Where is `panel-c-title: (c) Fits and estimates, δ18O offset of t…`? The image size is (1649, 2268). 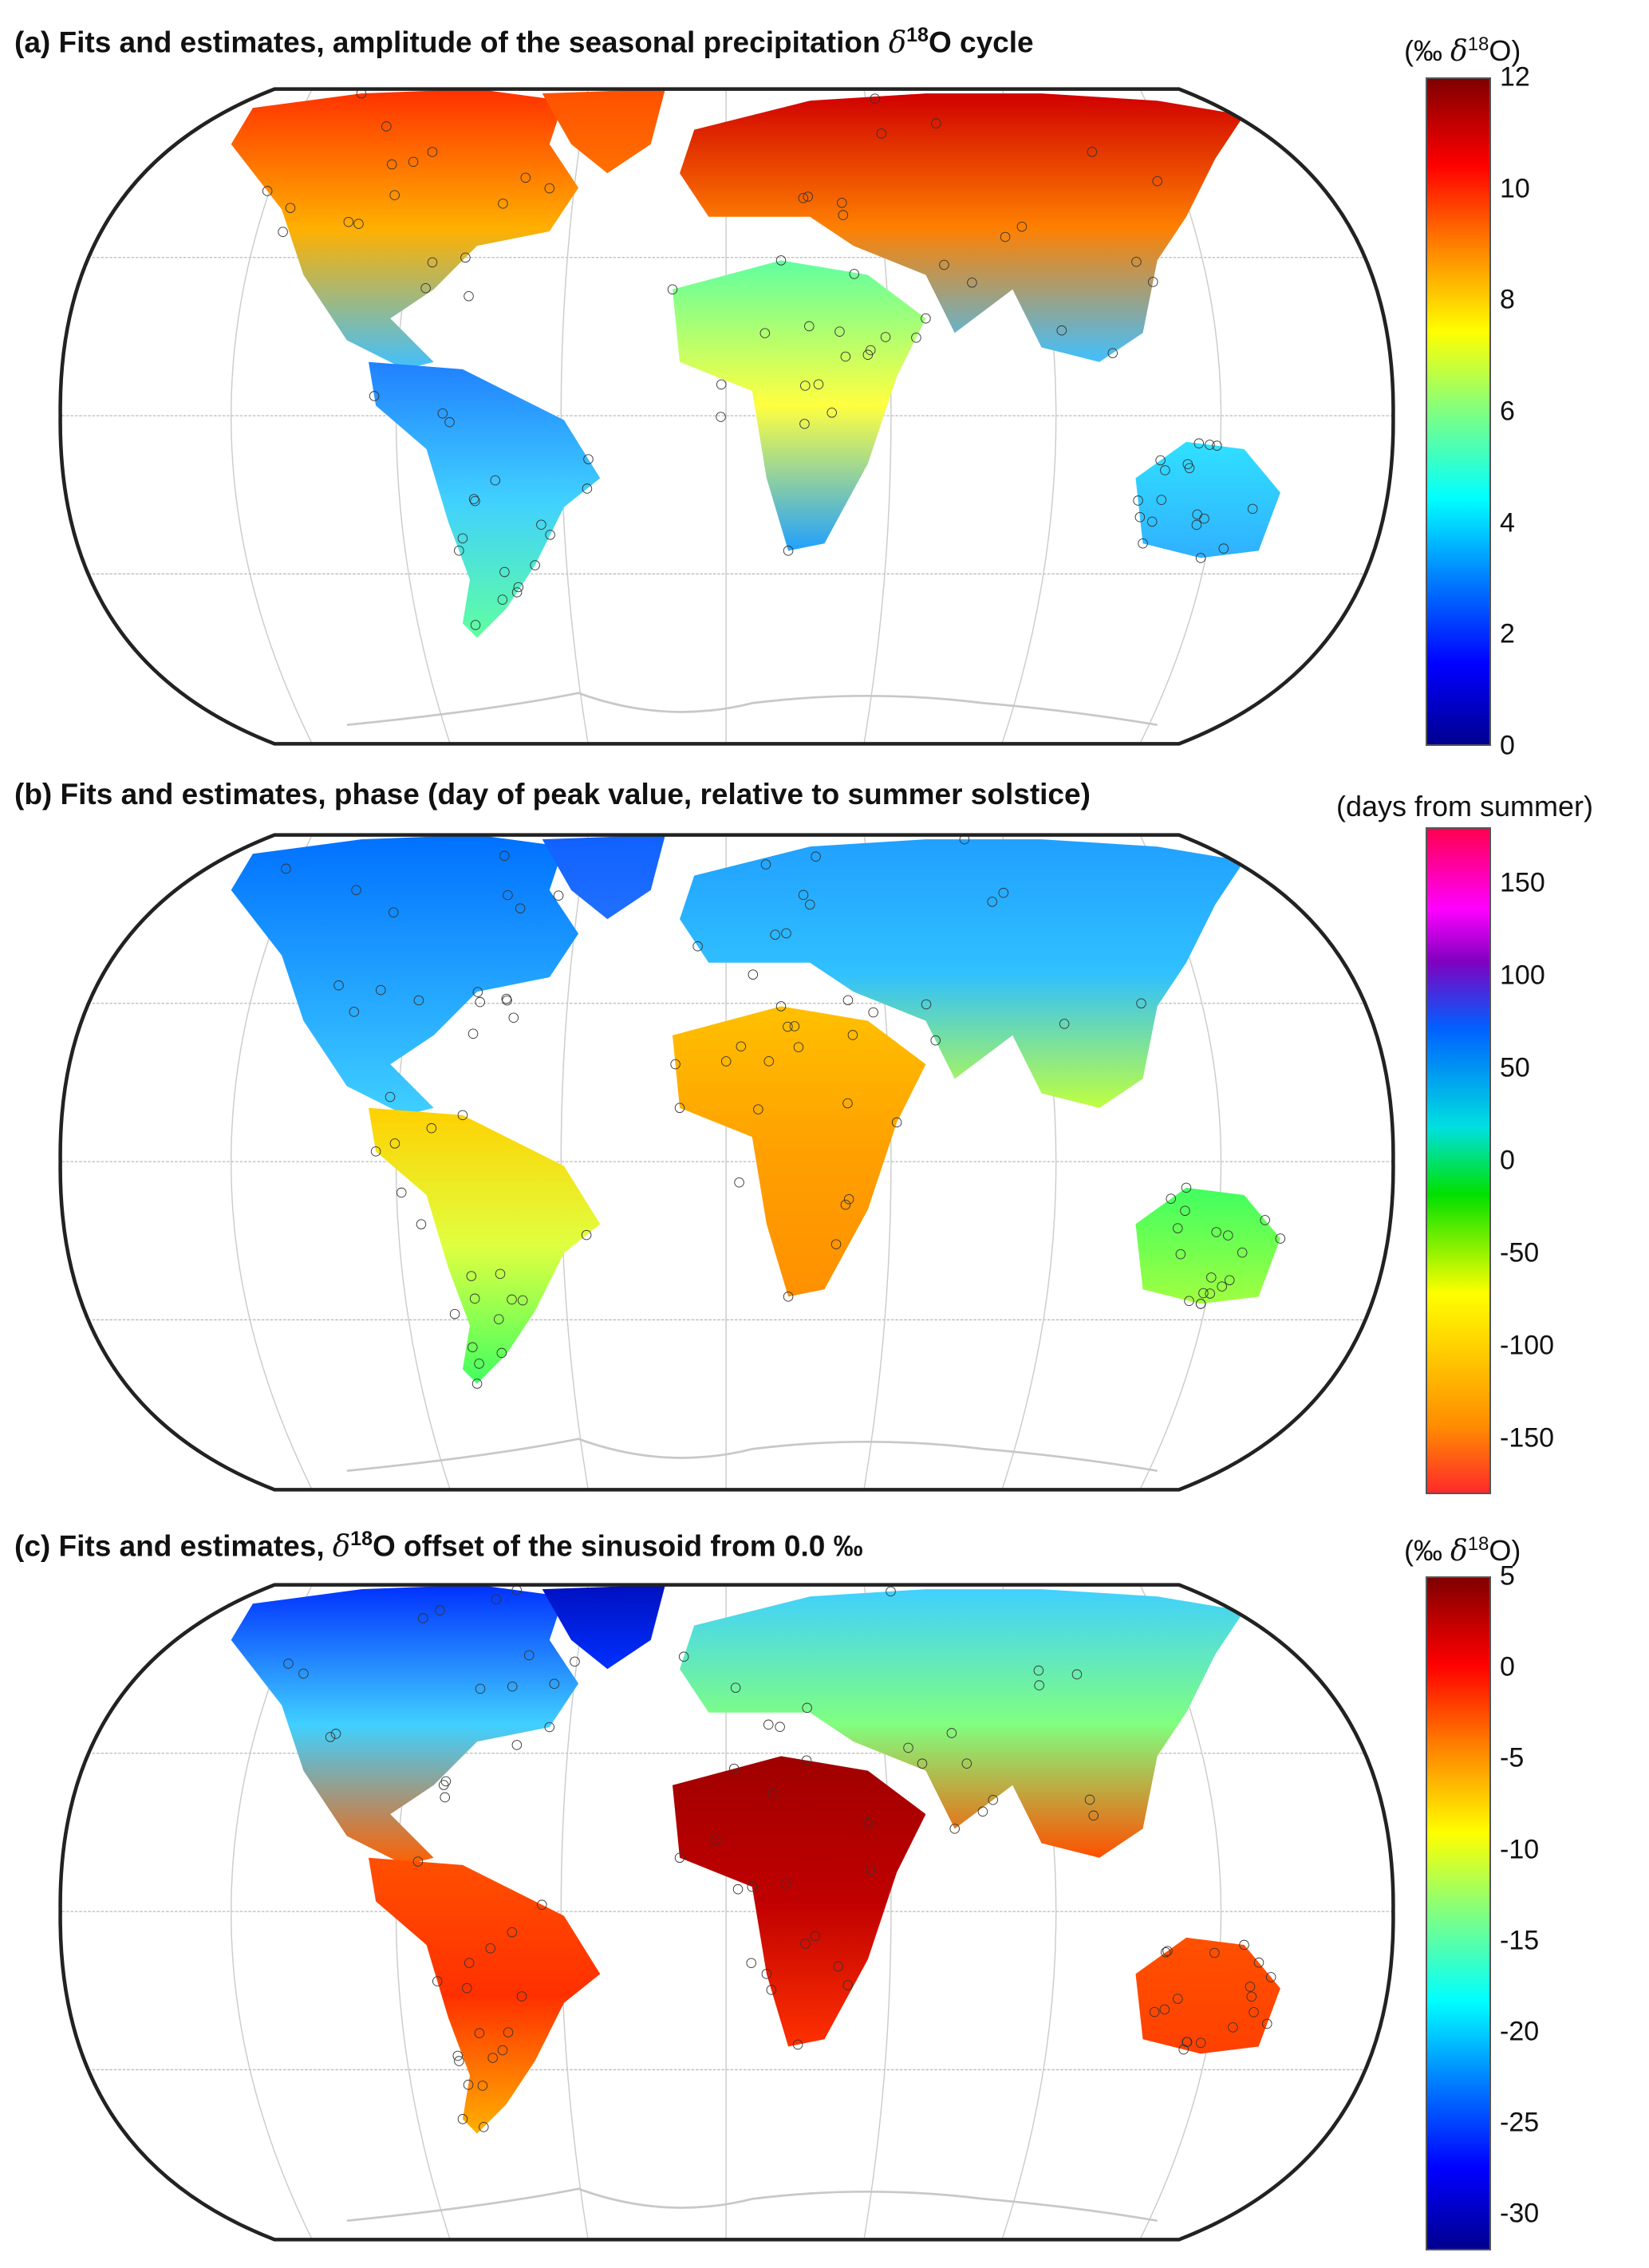 panel-c-title: (c) Fits and estimates, δ18O offset of t… is located at coordinates (438, 1545).